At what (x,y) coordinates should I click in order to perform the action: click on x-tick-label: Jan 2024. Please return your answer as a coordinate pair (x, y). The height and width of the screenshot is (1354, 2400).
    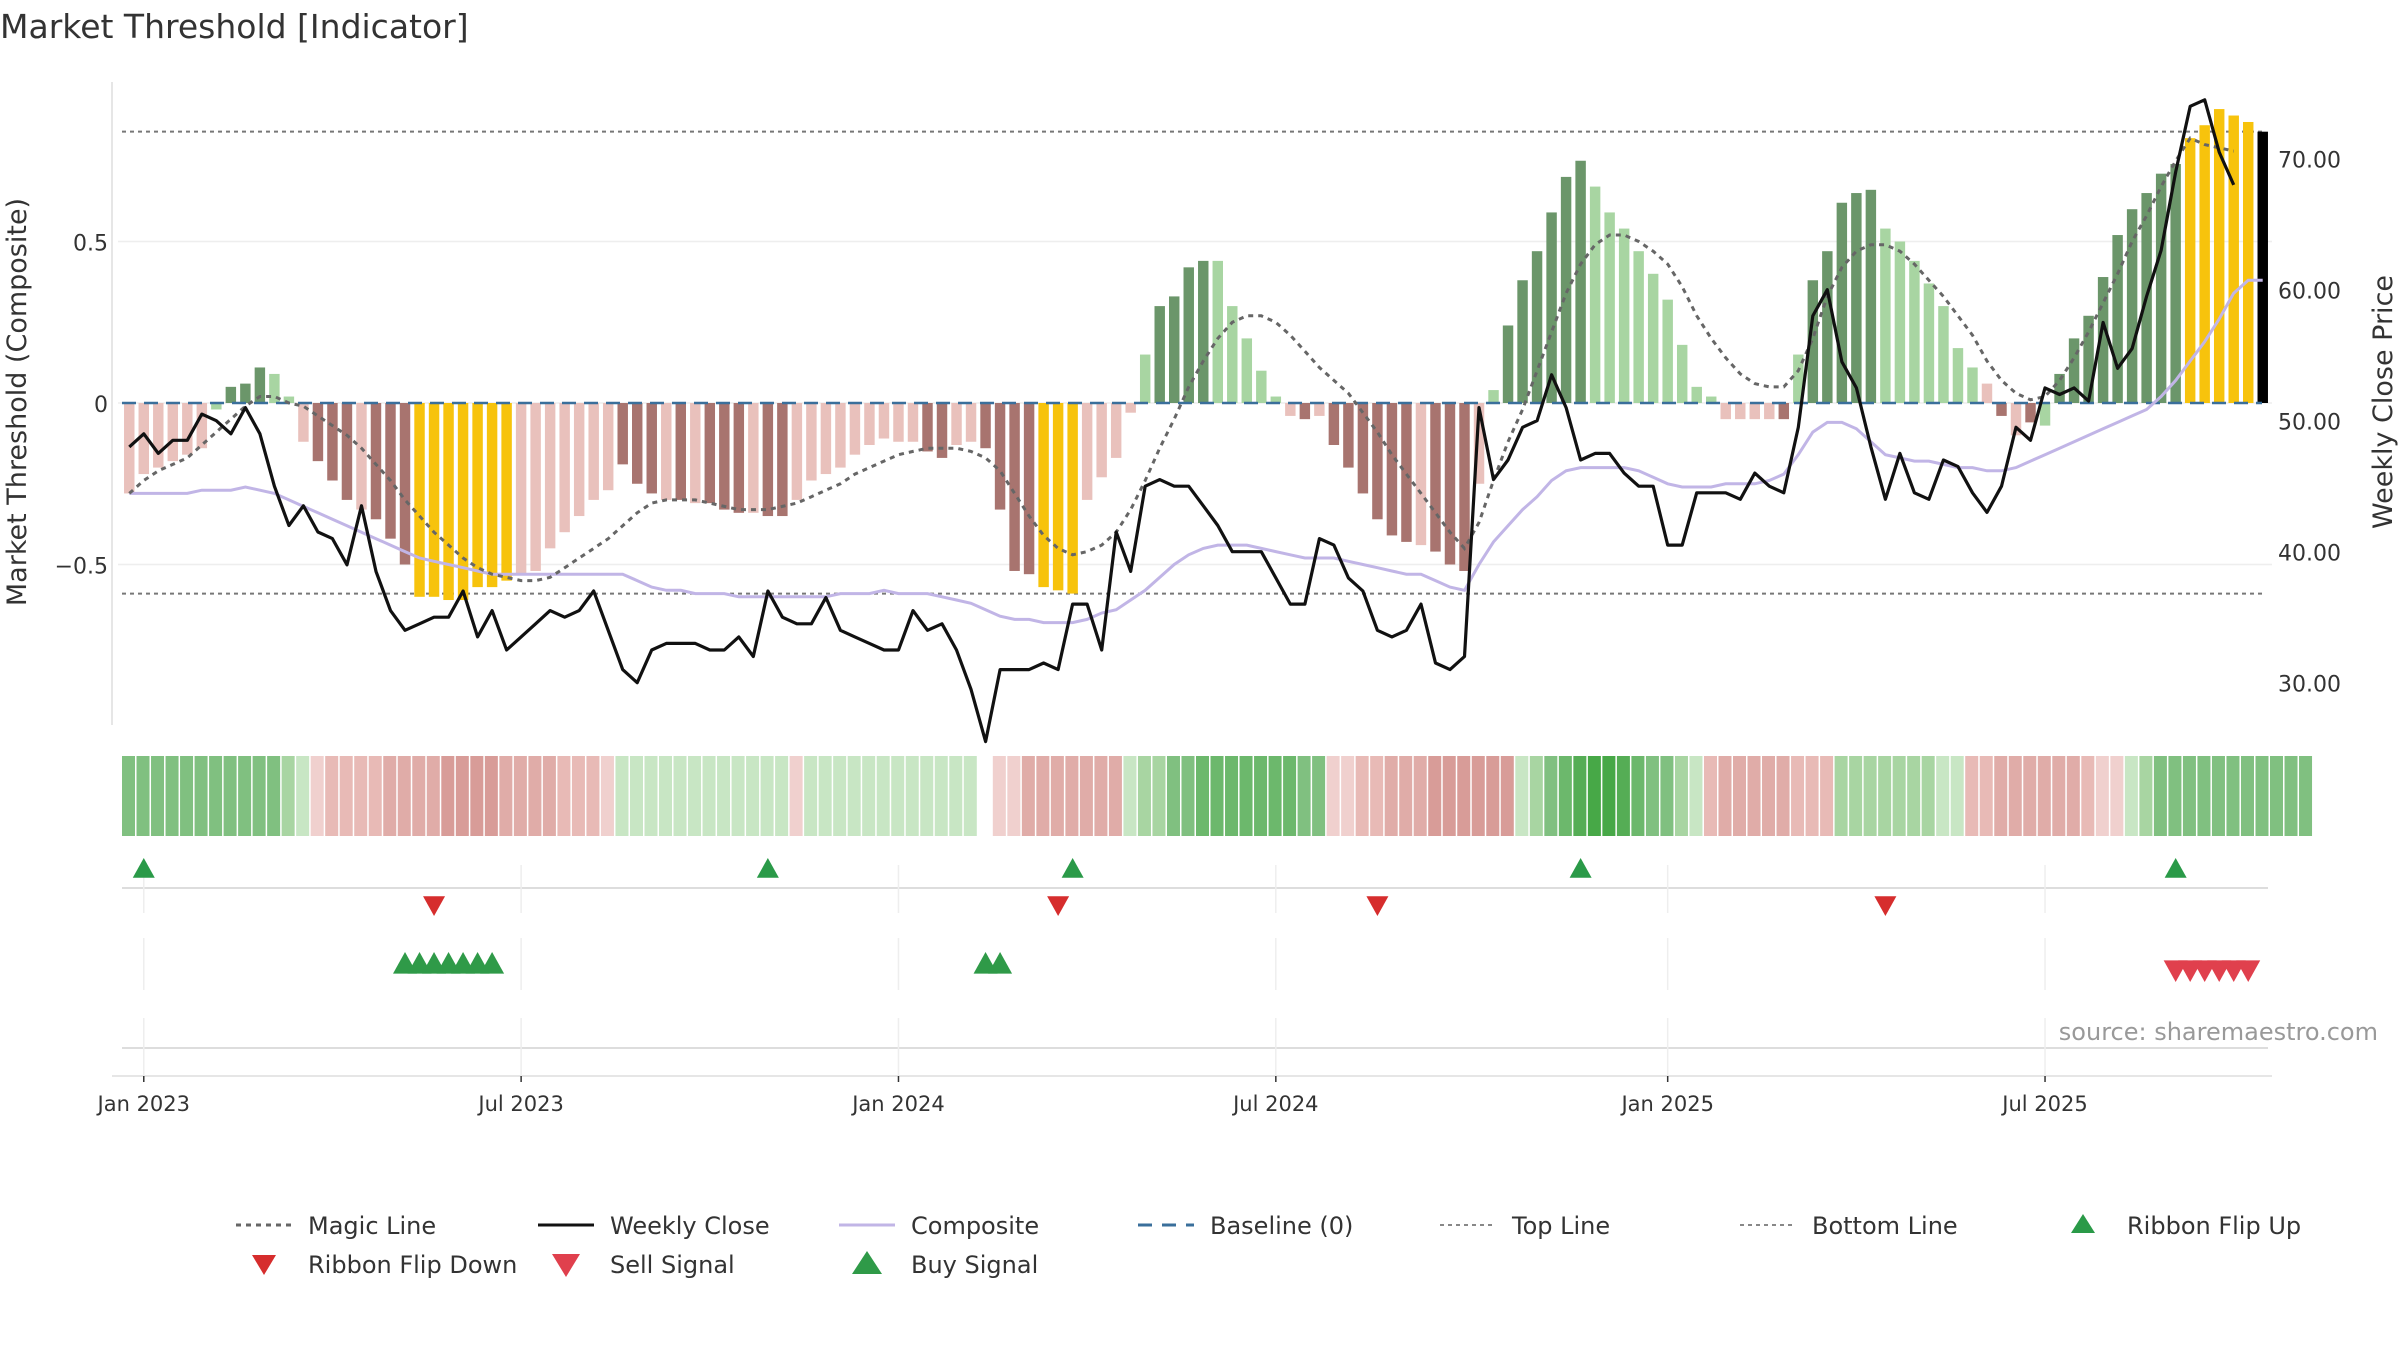
    Looking at the image, I should click on (897, 1104).